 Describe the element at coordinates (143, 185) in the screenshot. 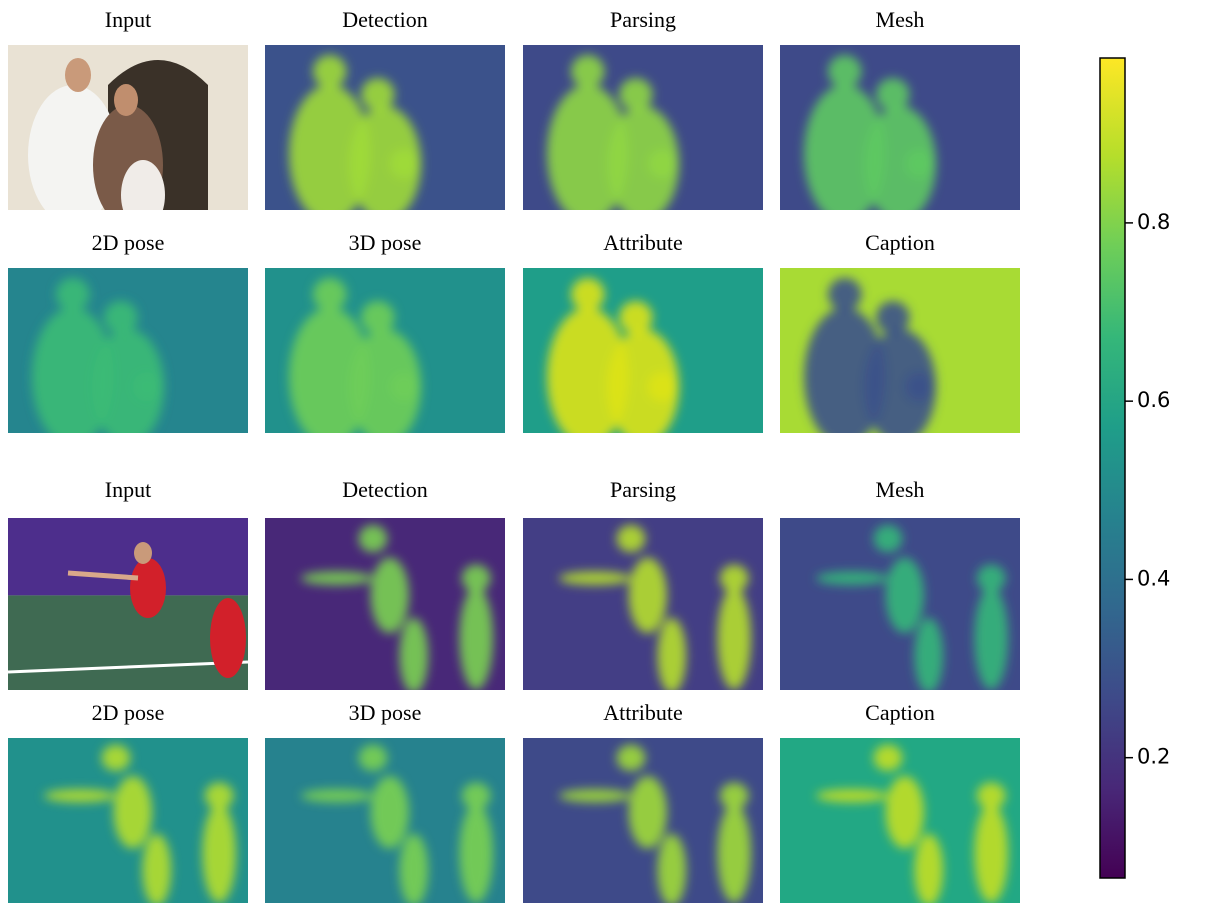

I see `person` at that location.